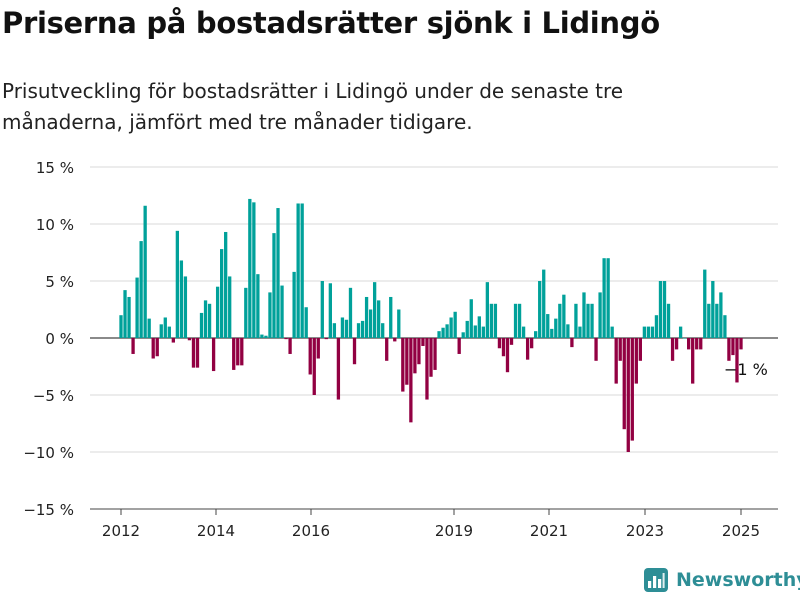 The image size is (800, 600). Describe the element at coordinates (48, 510) in the screenshot. I see `y-tick-label: −15 %` at that location.